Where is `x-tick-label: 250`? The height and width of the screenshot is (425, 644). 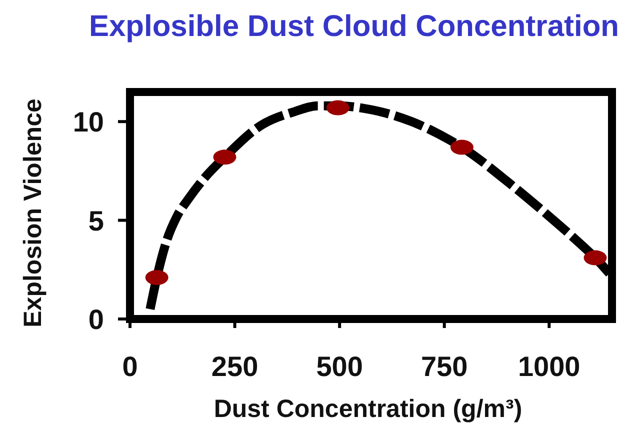
x-tick-label: 250 is located at coordinates (234, 366).